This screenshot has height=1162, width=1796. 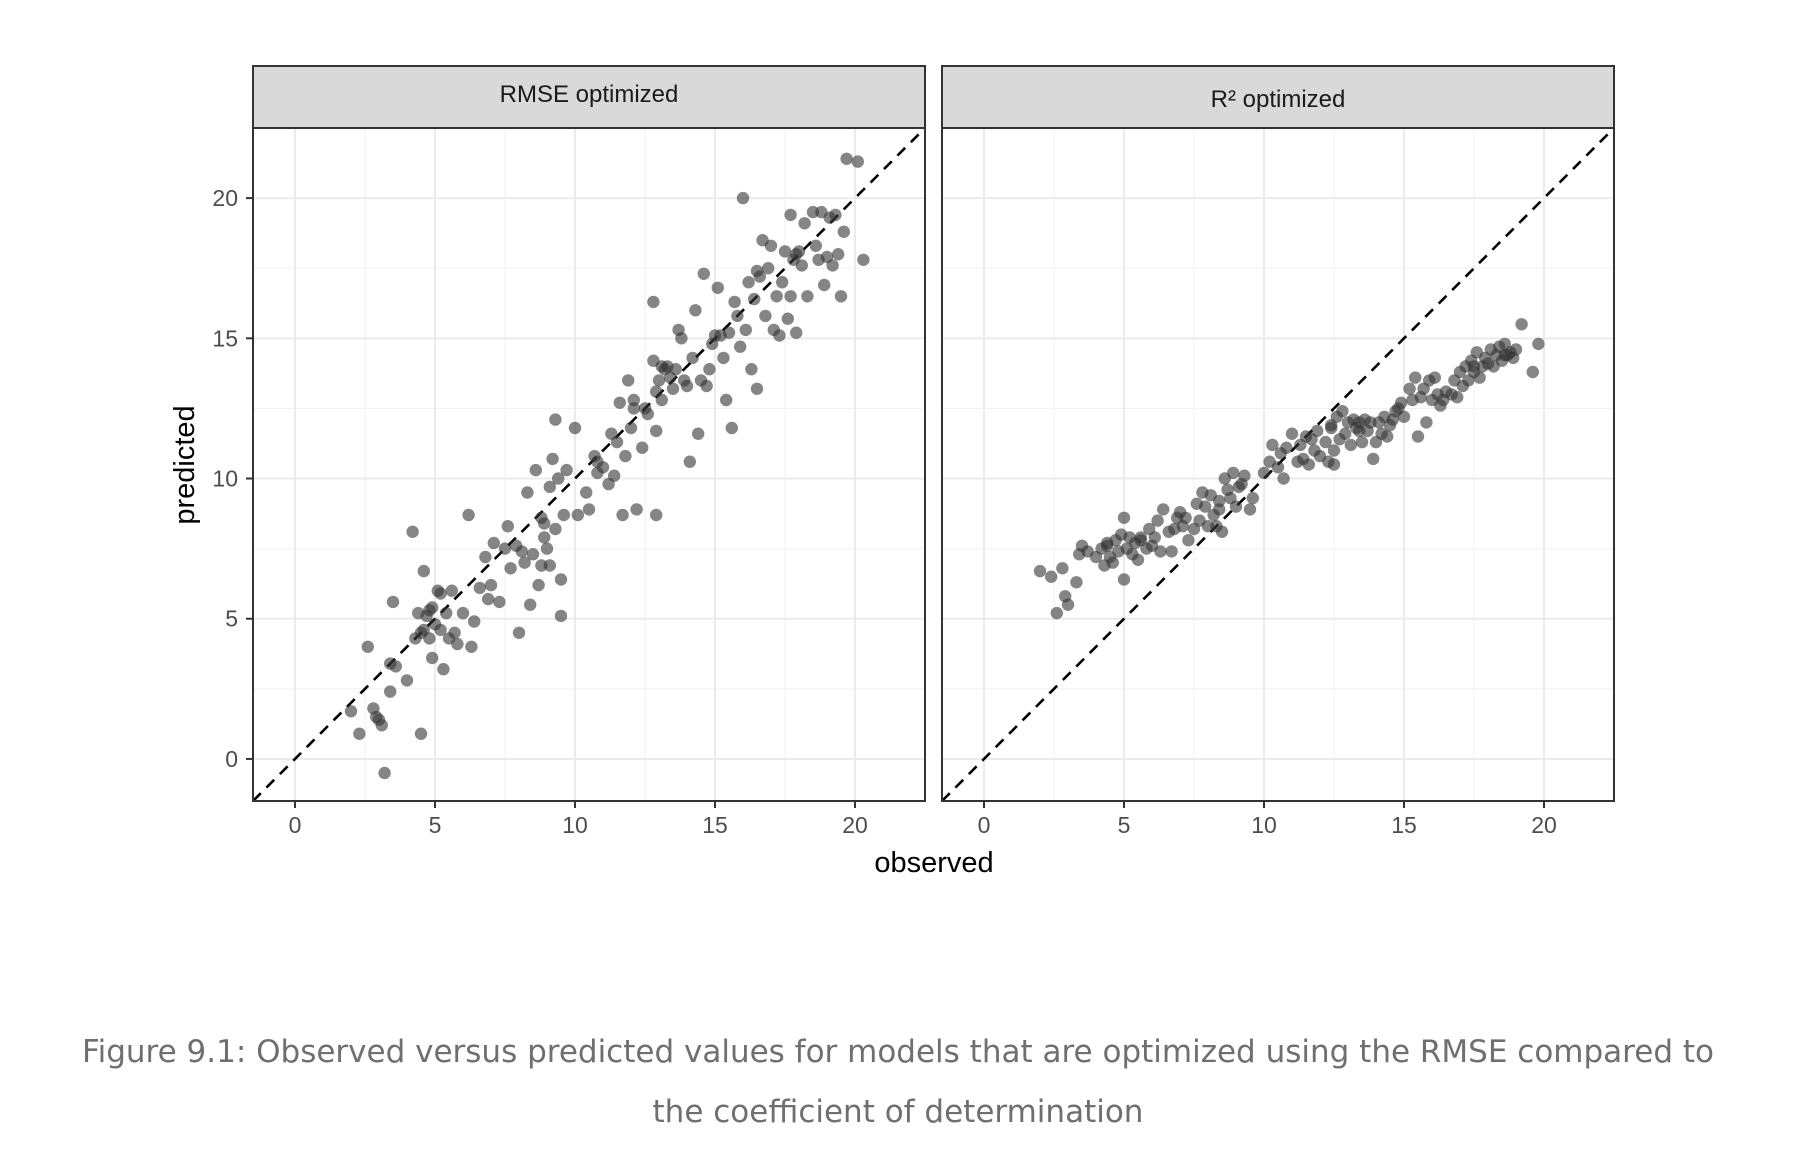 What do you see at coordinates (589, 94) in the screenshot?
I see `strip-label-rmse: RMSE optimized` at bounding box center [589, 94].